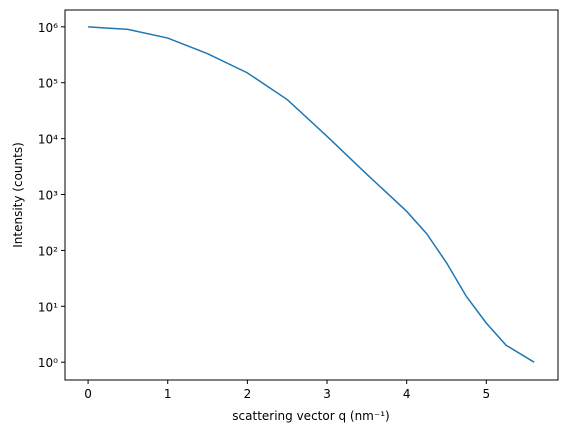  Describe the element at coordinates (48, 28) in the screenshot. I see `y-tick-label: 10⁶` at that location.